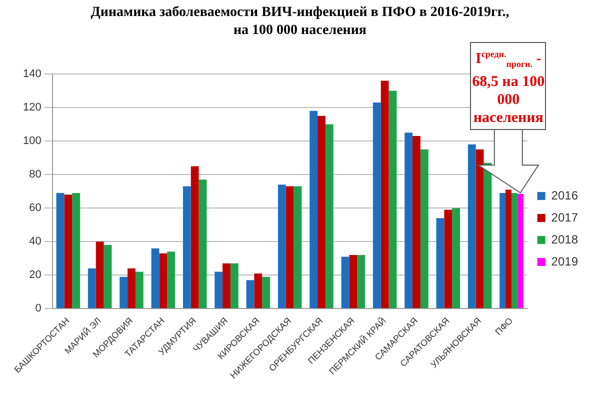  What do you see at coordinates (564, 217) in the screenshot?
I see `legend-label: 2017` at bounding box center [564, 217].